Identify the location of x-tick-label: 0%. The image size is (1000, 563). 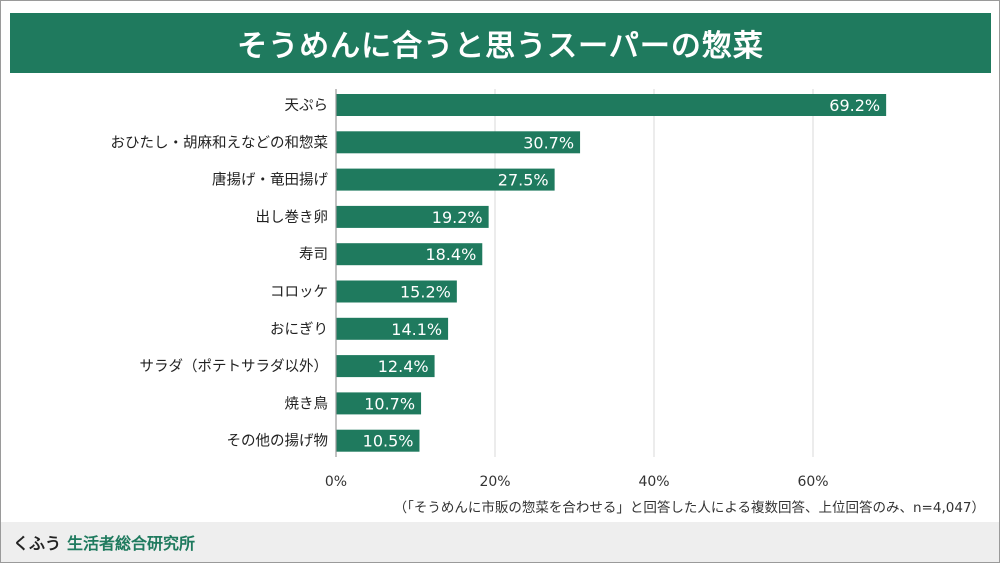
(336, 482).